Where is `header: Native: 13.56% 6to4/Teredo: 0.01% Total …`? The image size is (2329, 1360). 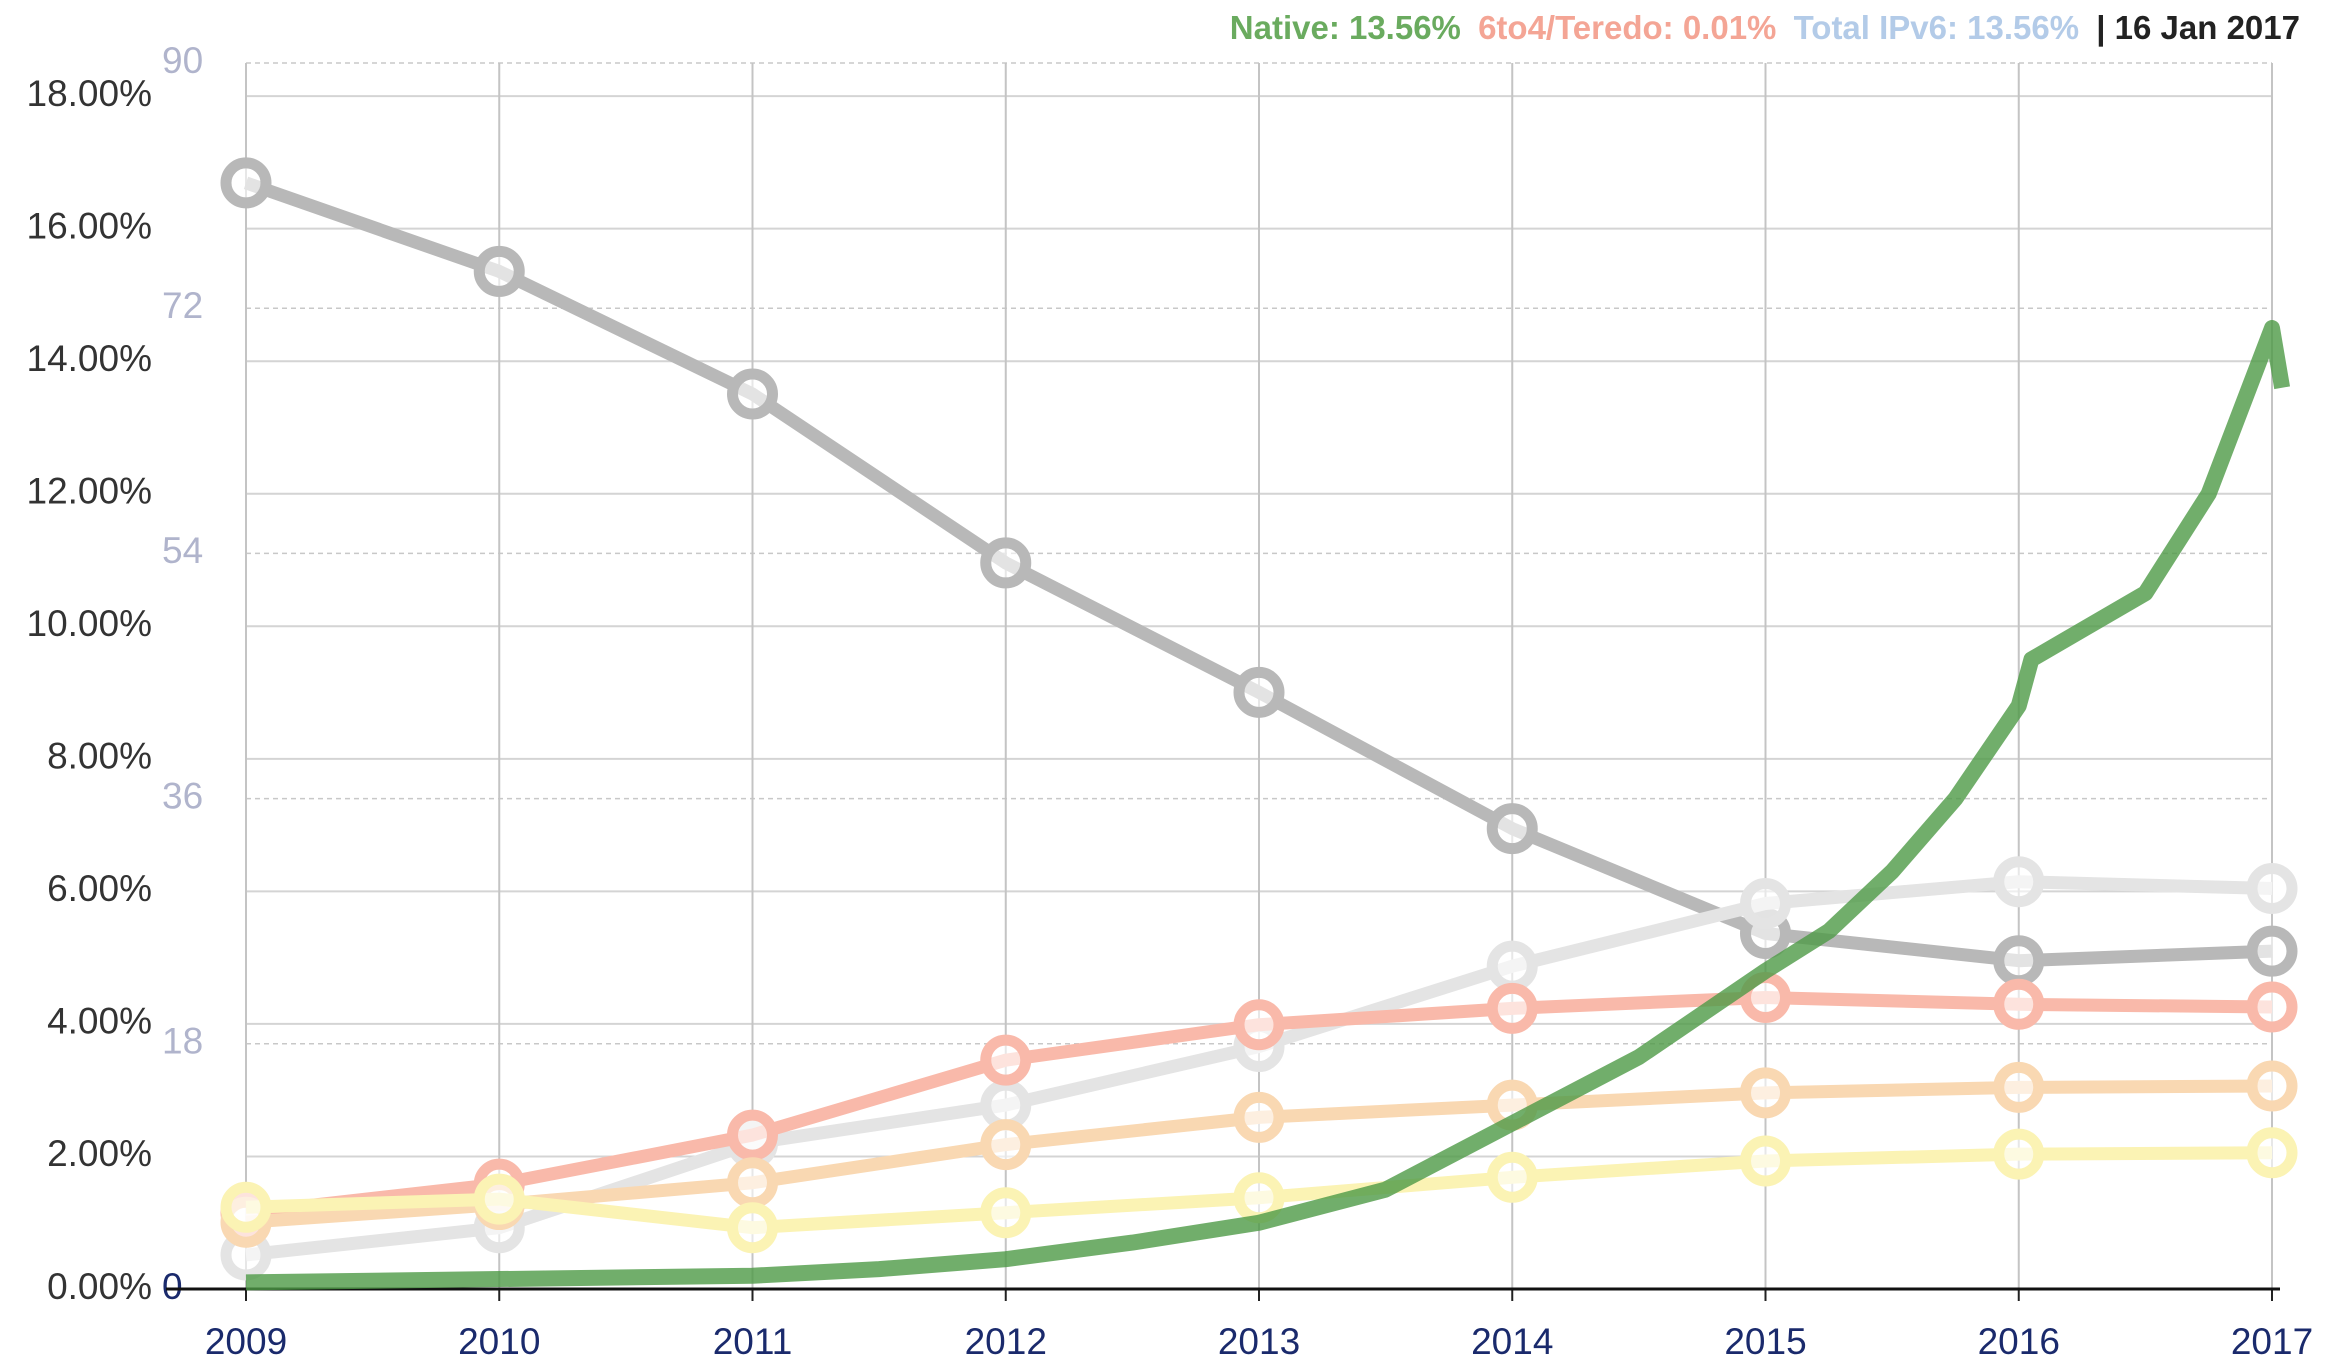 header: Native: 13.56% 6to4/Teredo: 0.01% Total … is located at coordinates (1765, 27).